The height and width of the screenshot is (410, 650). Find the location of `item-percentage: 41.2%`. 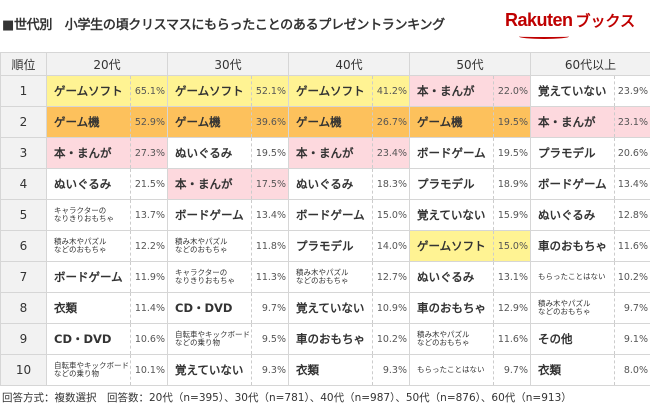

item-percentage: 41.2% is located at coordinates (391, 91).